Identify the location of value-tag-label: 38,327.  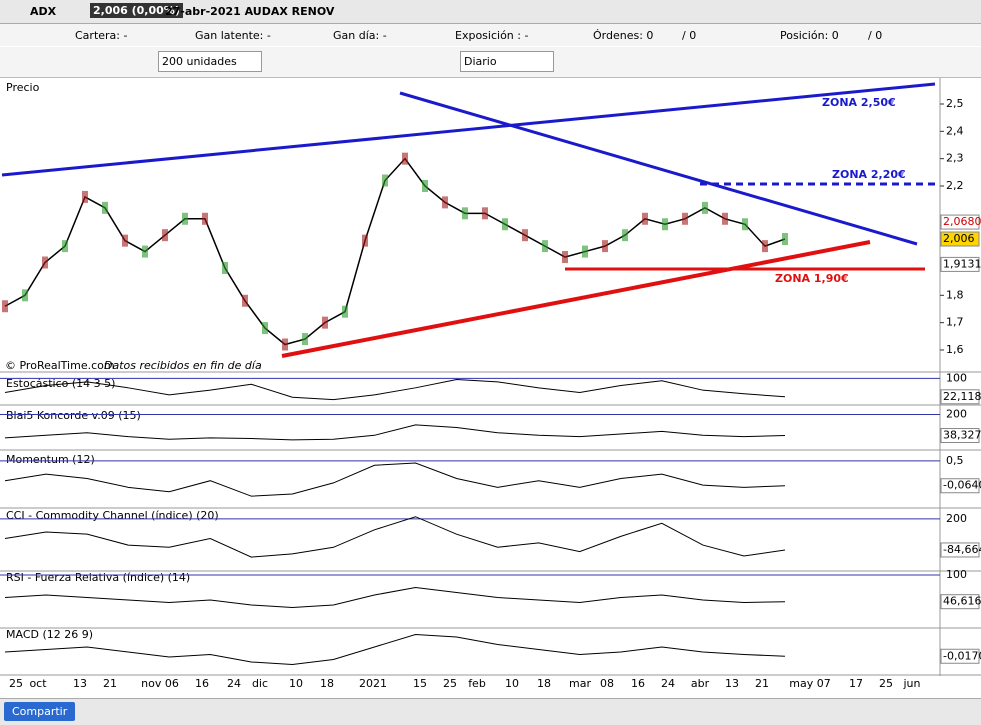
(962, 435).